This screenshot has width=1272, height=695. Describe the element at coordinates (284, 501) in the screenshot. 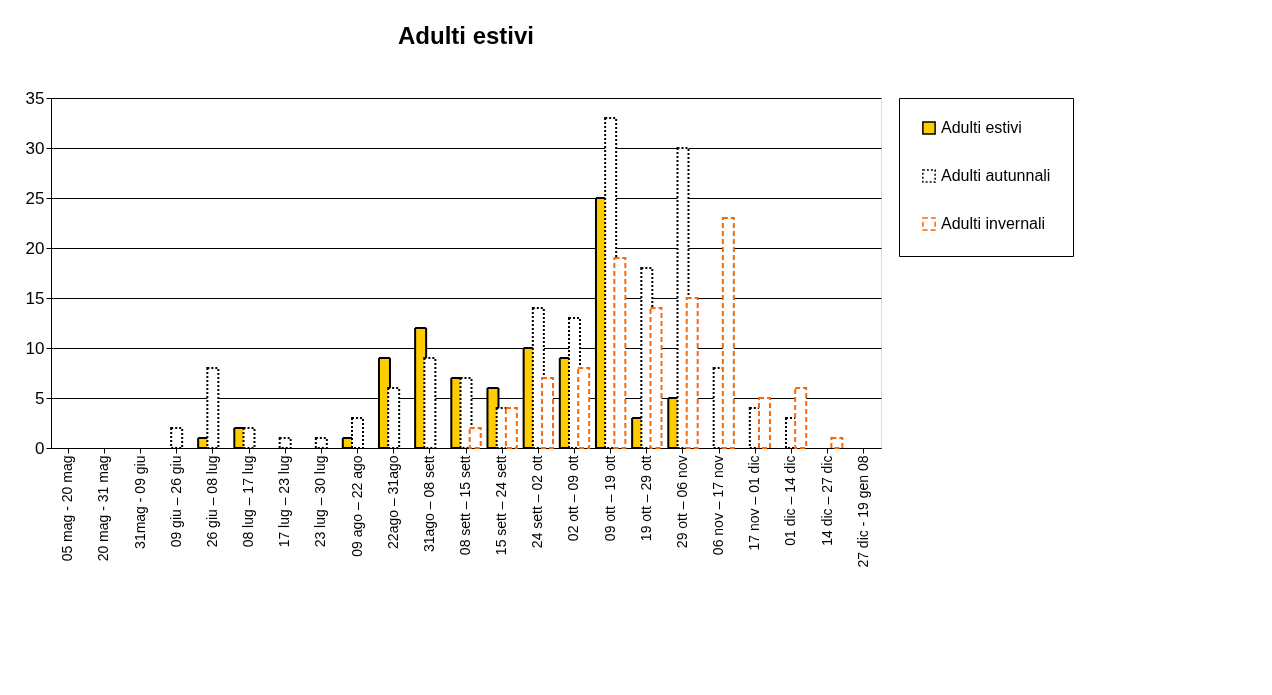

I see `x-tick-label: 17 lug – 23 lug` at that location.